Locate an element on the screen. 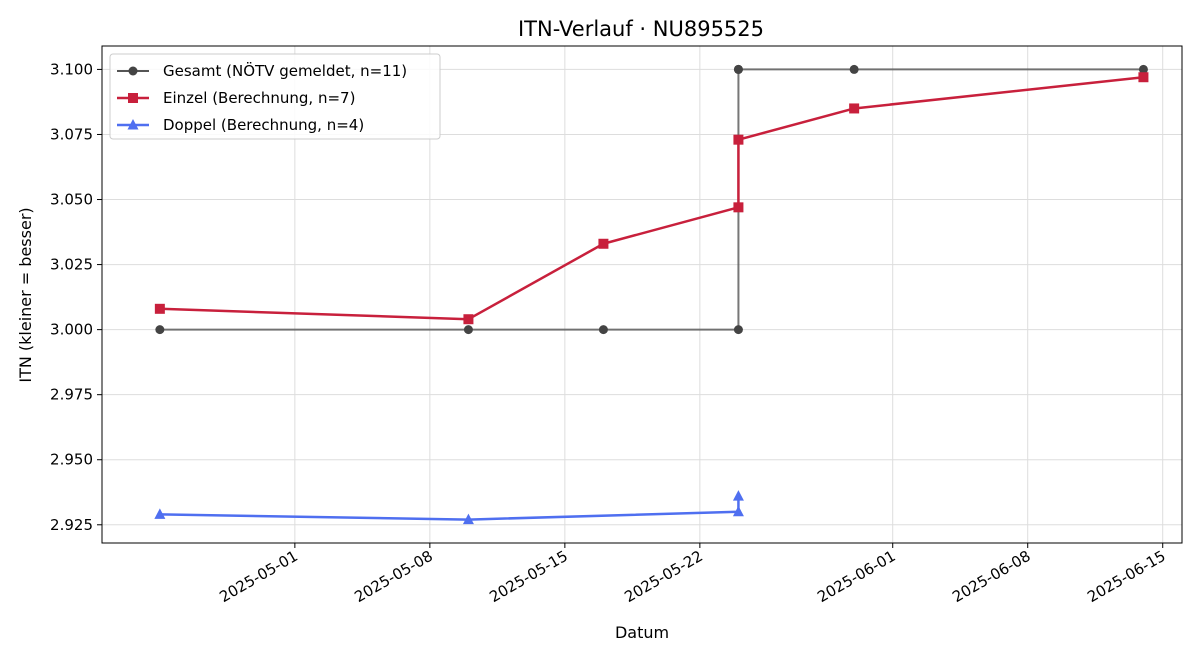 The image size is (1200, 660). x-tick-label: 2025-06-08 is located at coordinates (991, 576).